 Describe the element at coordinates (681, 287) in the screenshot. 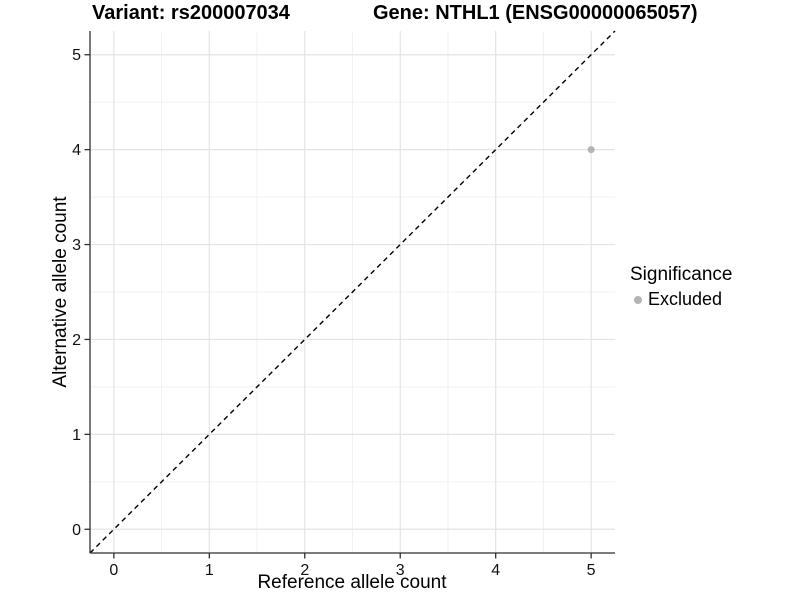

I see `legend: Significance Excluded` at that location.